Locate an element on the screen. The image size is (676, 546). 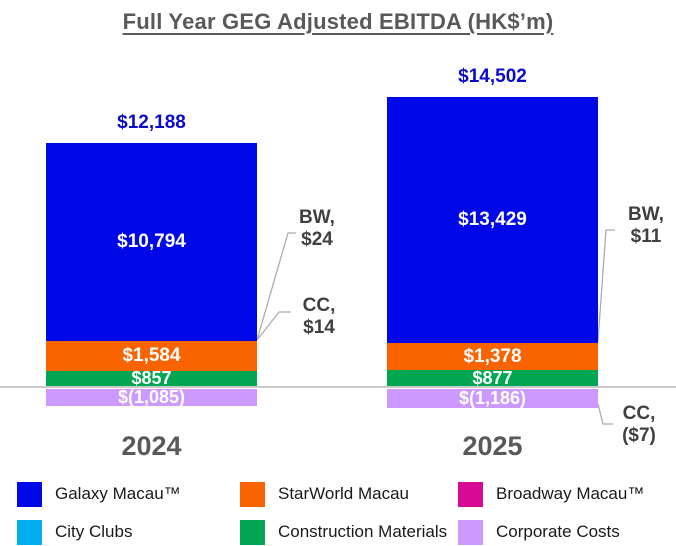
legend-swatch-construction-materials is located at coordinates (252, 532).